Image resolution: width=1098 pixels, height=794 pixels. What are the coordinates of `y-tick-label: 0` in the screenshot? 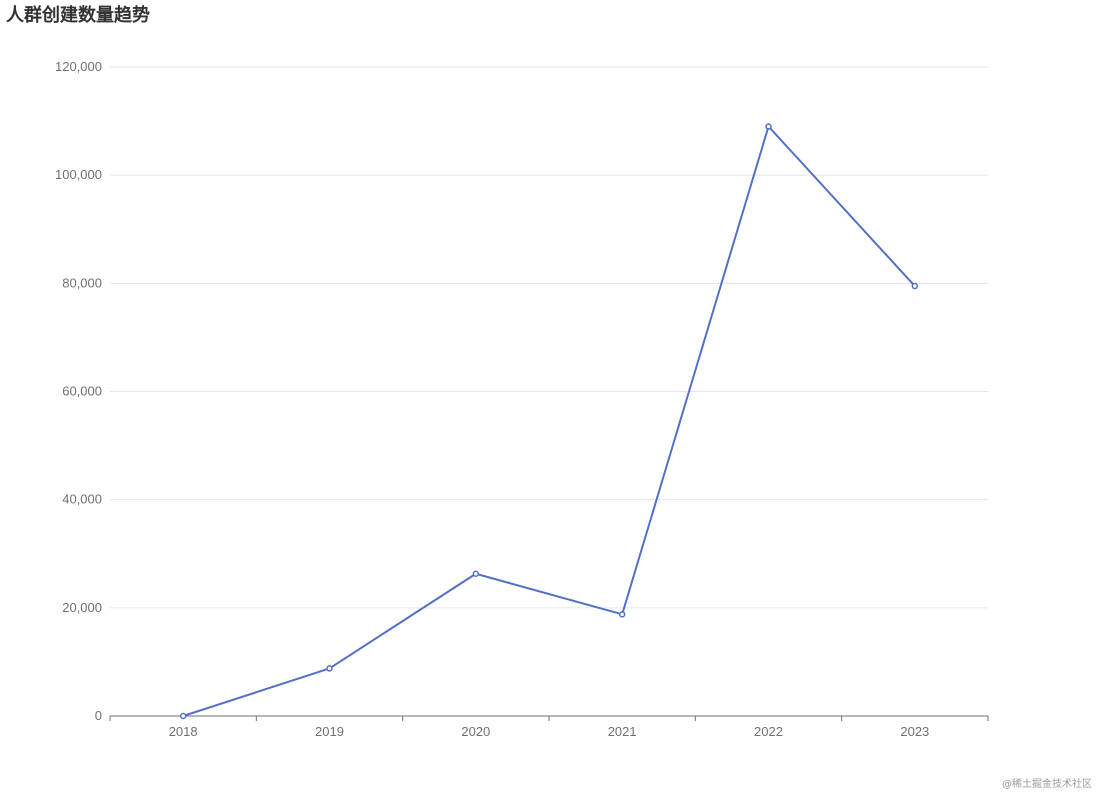 It's located at (98, 715).